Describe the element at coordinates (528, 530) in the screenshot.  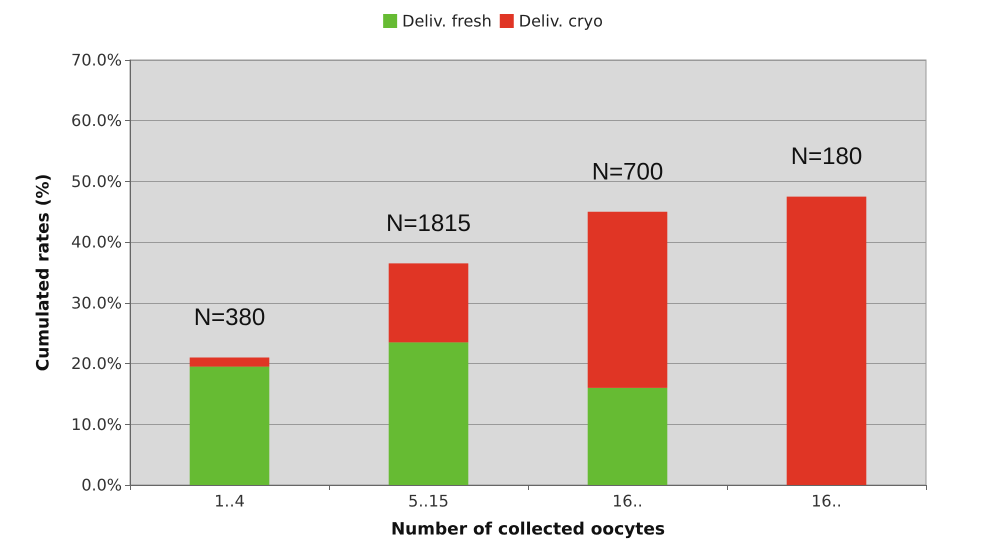
I see `x-axis-title: Number of collected oocytes` at that location.